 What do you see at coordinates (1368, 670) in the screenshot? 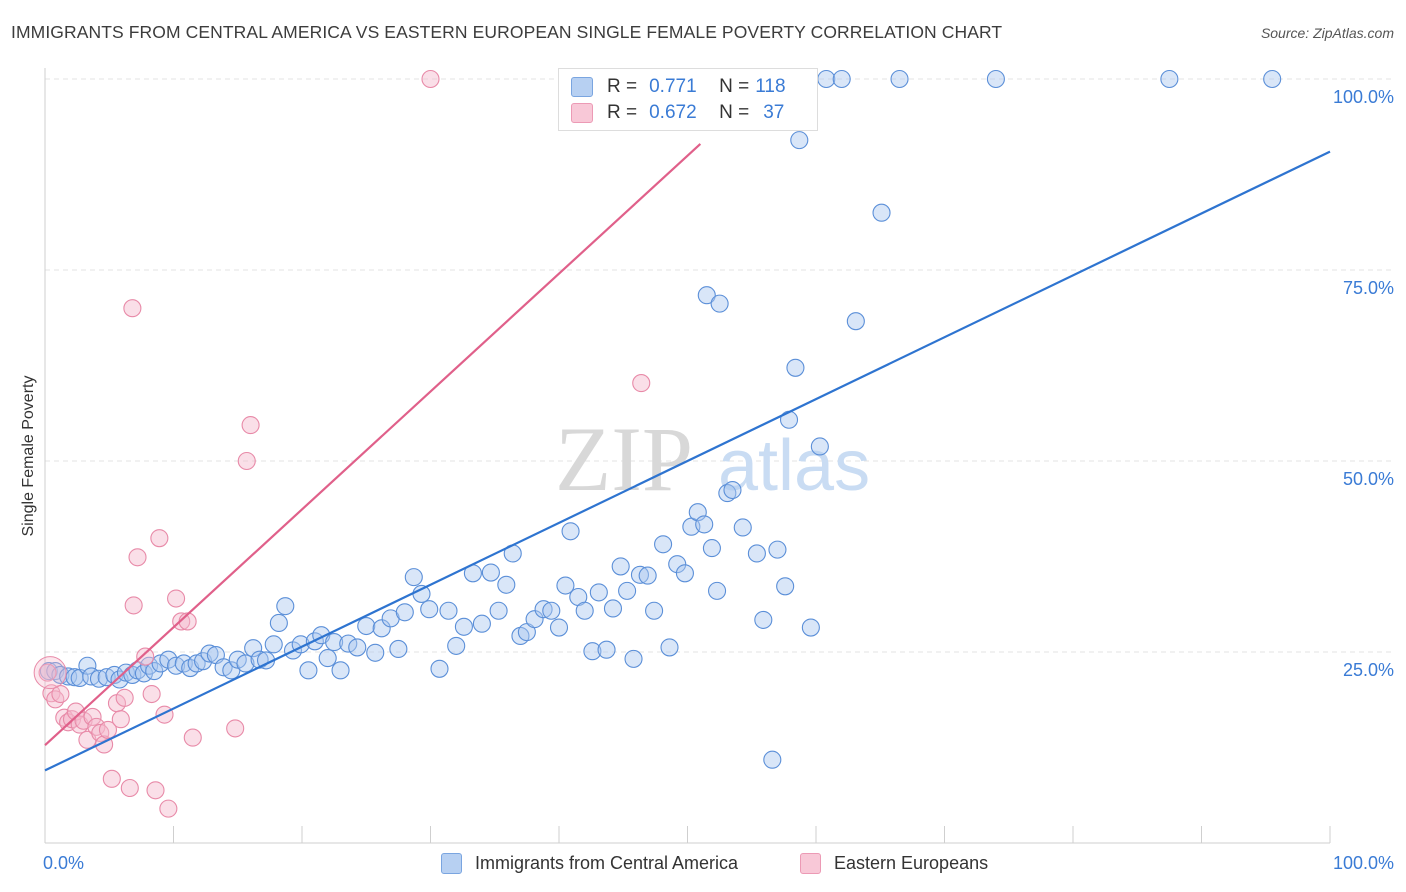
I see `y-tick-label-25: 25.0%` at bounding box center [1368, 670].